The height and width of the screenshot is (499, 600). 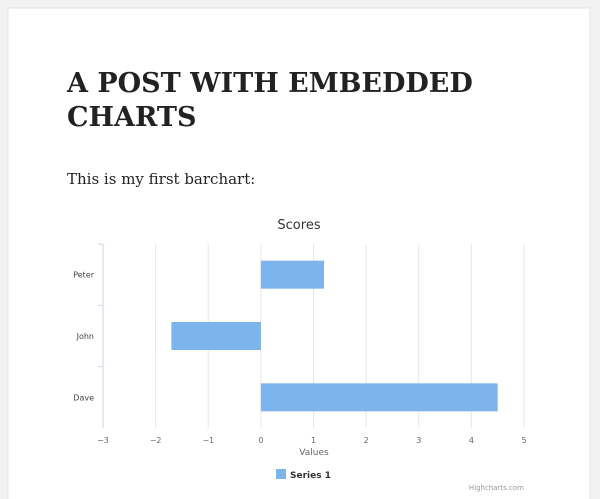 What do you see at coordinates (366, 440) in the screenshot?
I see `x-tick-label: 2` at bounding box center [366, 440].